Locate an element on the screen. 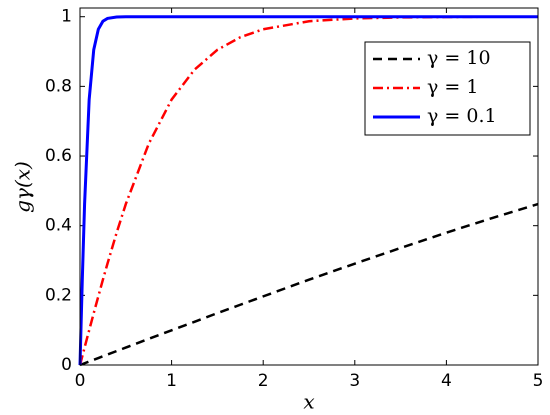 This screenshot has width=550, height=415. legend-box is located at coordinates (447, 88).